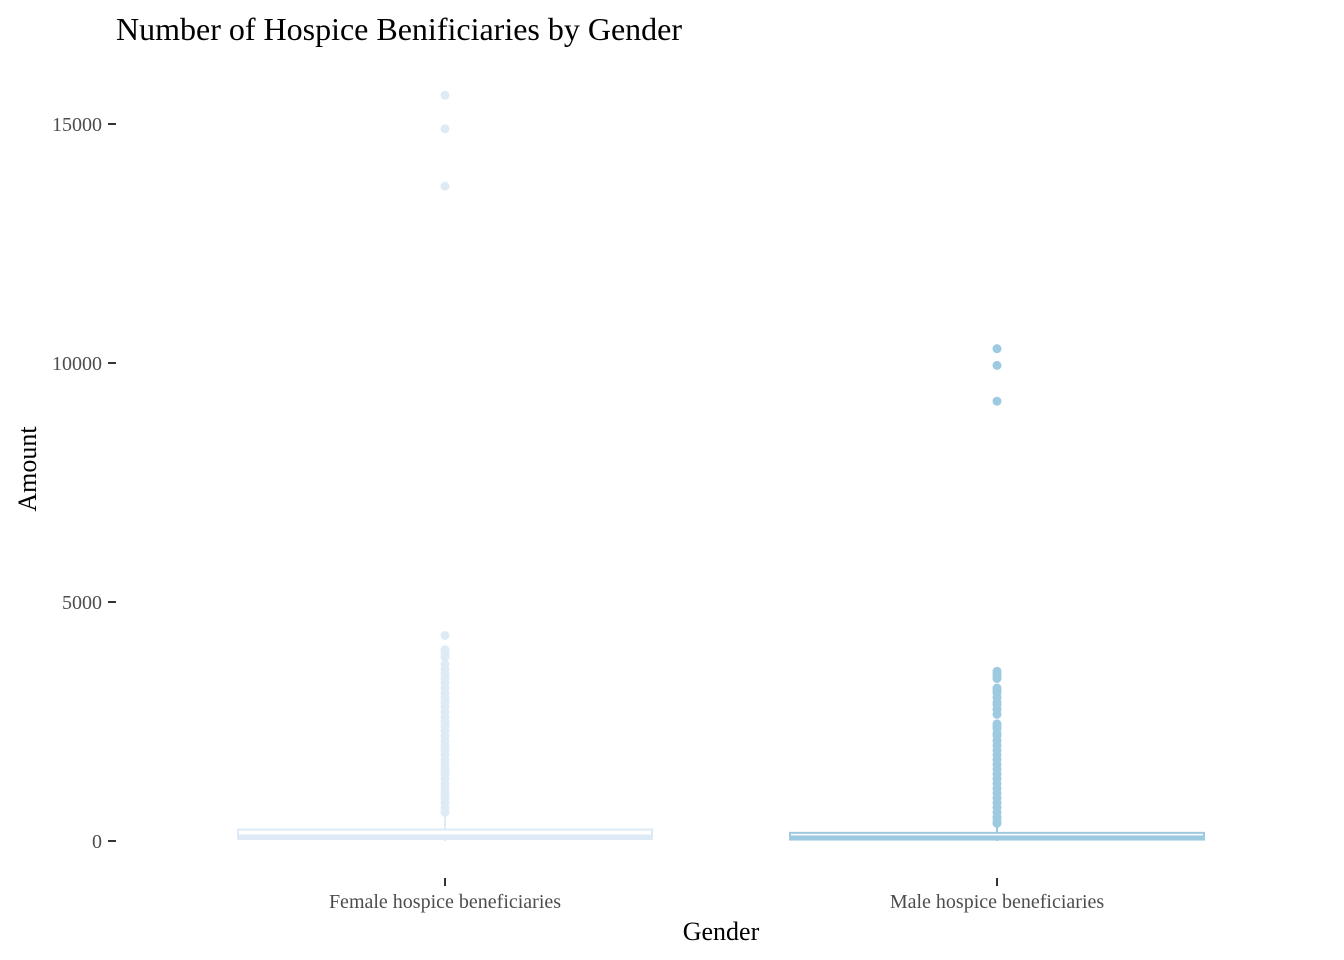 The image size is (1344, 960). What do you see at coordinates (97, 842) in the screenshot?
I see `y-tick-label: 0` at bounding box center [97, 842].